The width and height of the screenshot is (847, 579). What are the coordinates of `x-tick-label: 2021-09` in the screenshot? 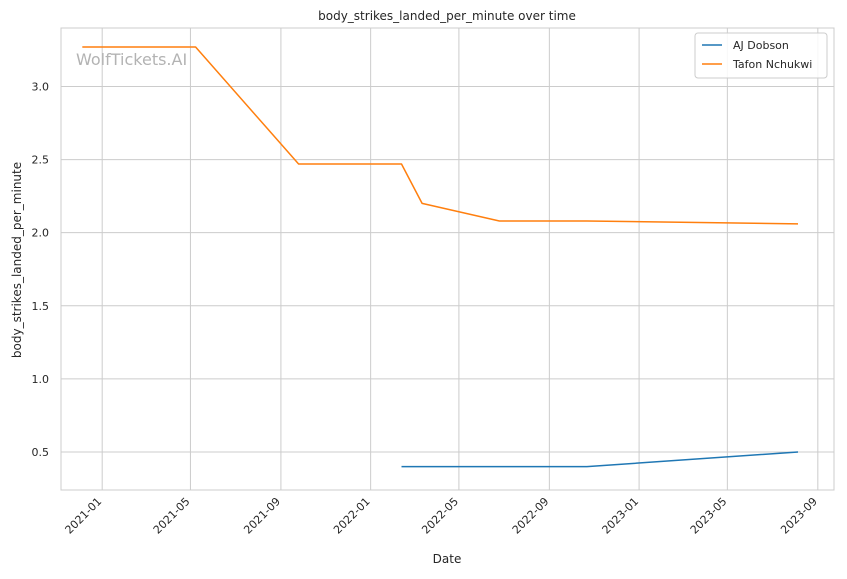 It's located at (262, 516).